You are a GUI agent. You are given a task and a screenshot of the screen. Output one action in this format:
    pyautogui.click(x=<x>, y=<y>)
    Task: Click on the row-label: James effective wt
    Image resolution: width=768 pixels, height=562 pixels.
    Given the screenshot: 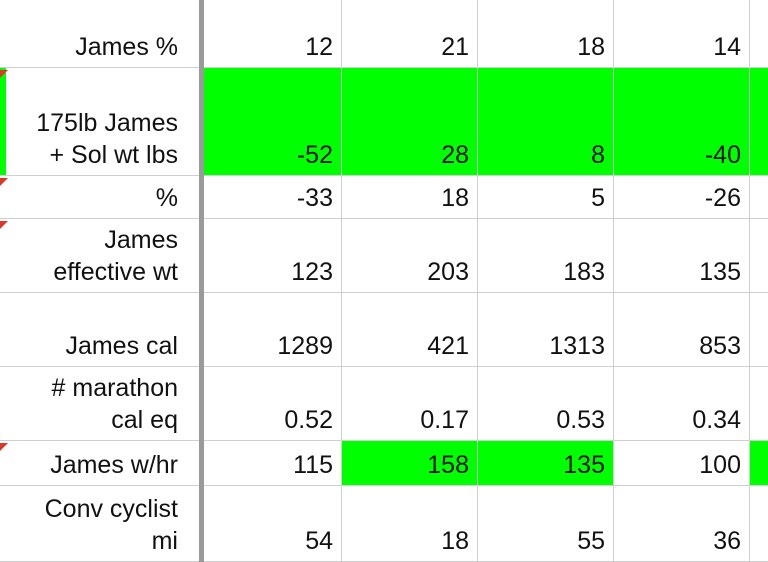 What is the action you would take?
    pyautogui.click(x=115, y=256)
    